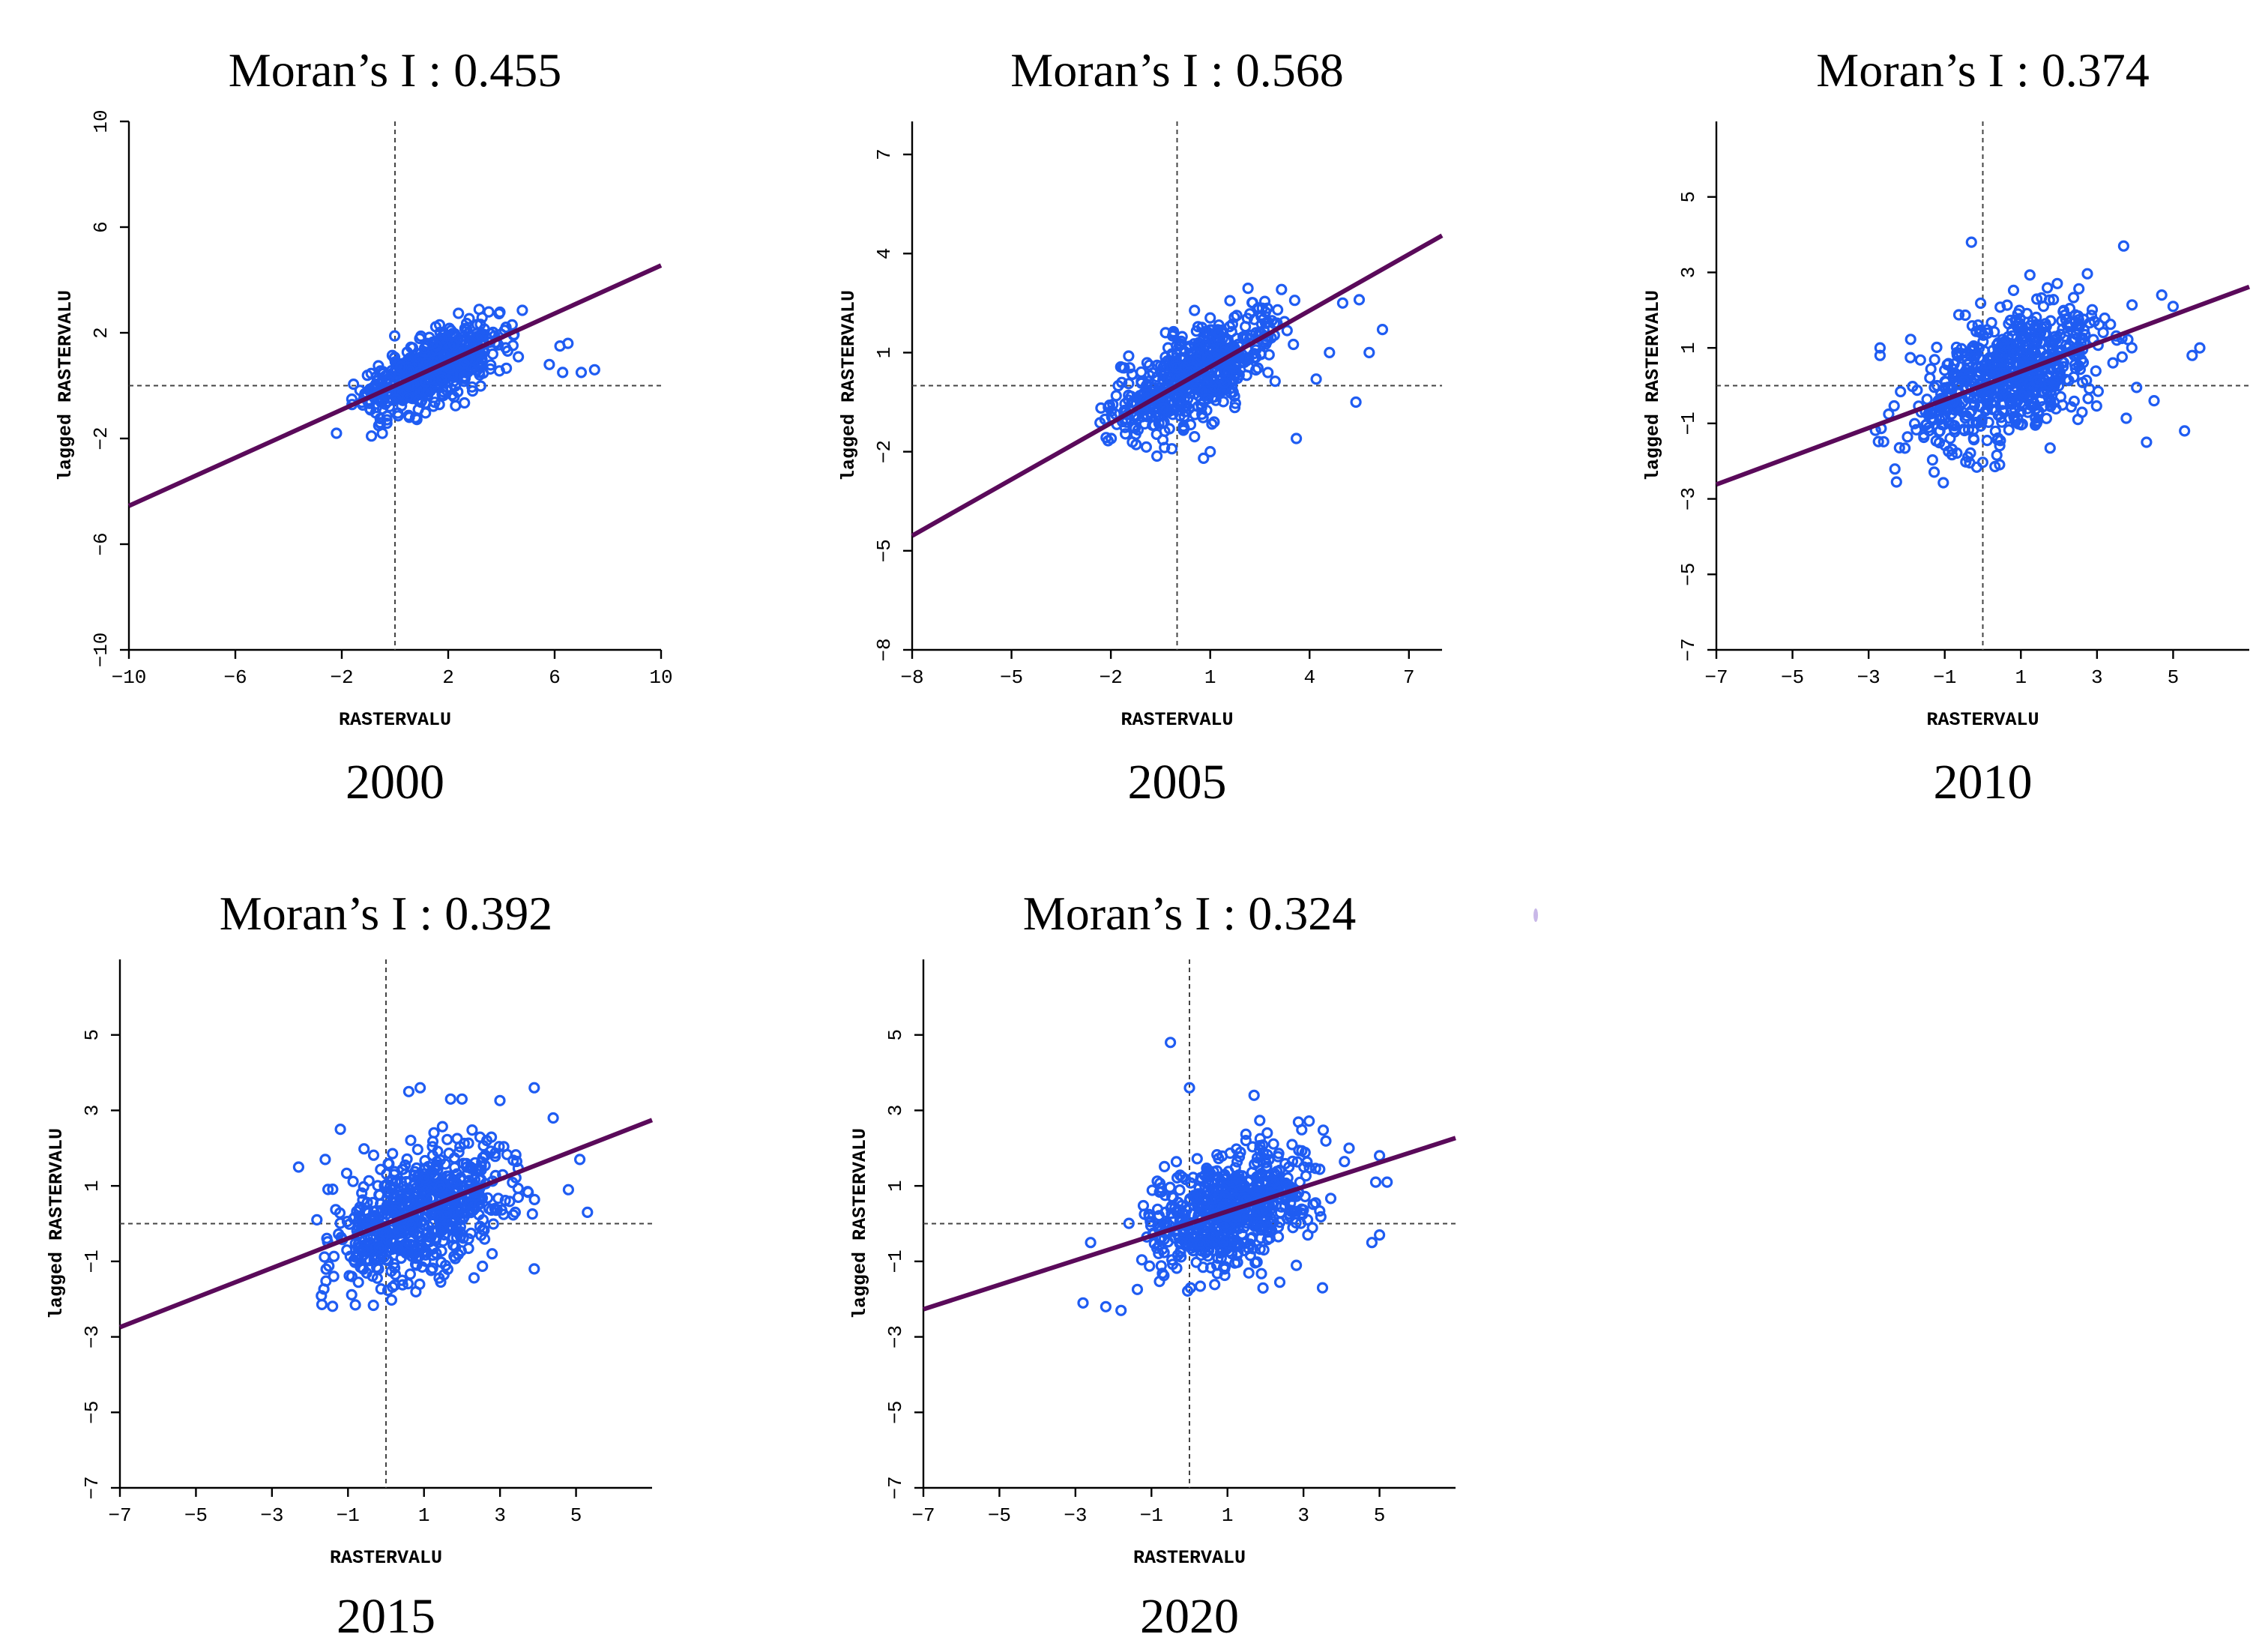  I want to click on y-tick-label: −3, so click(92, 1336).